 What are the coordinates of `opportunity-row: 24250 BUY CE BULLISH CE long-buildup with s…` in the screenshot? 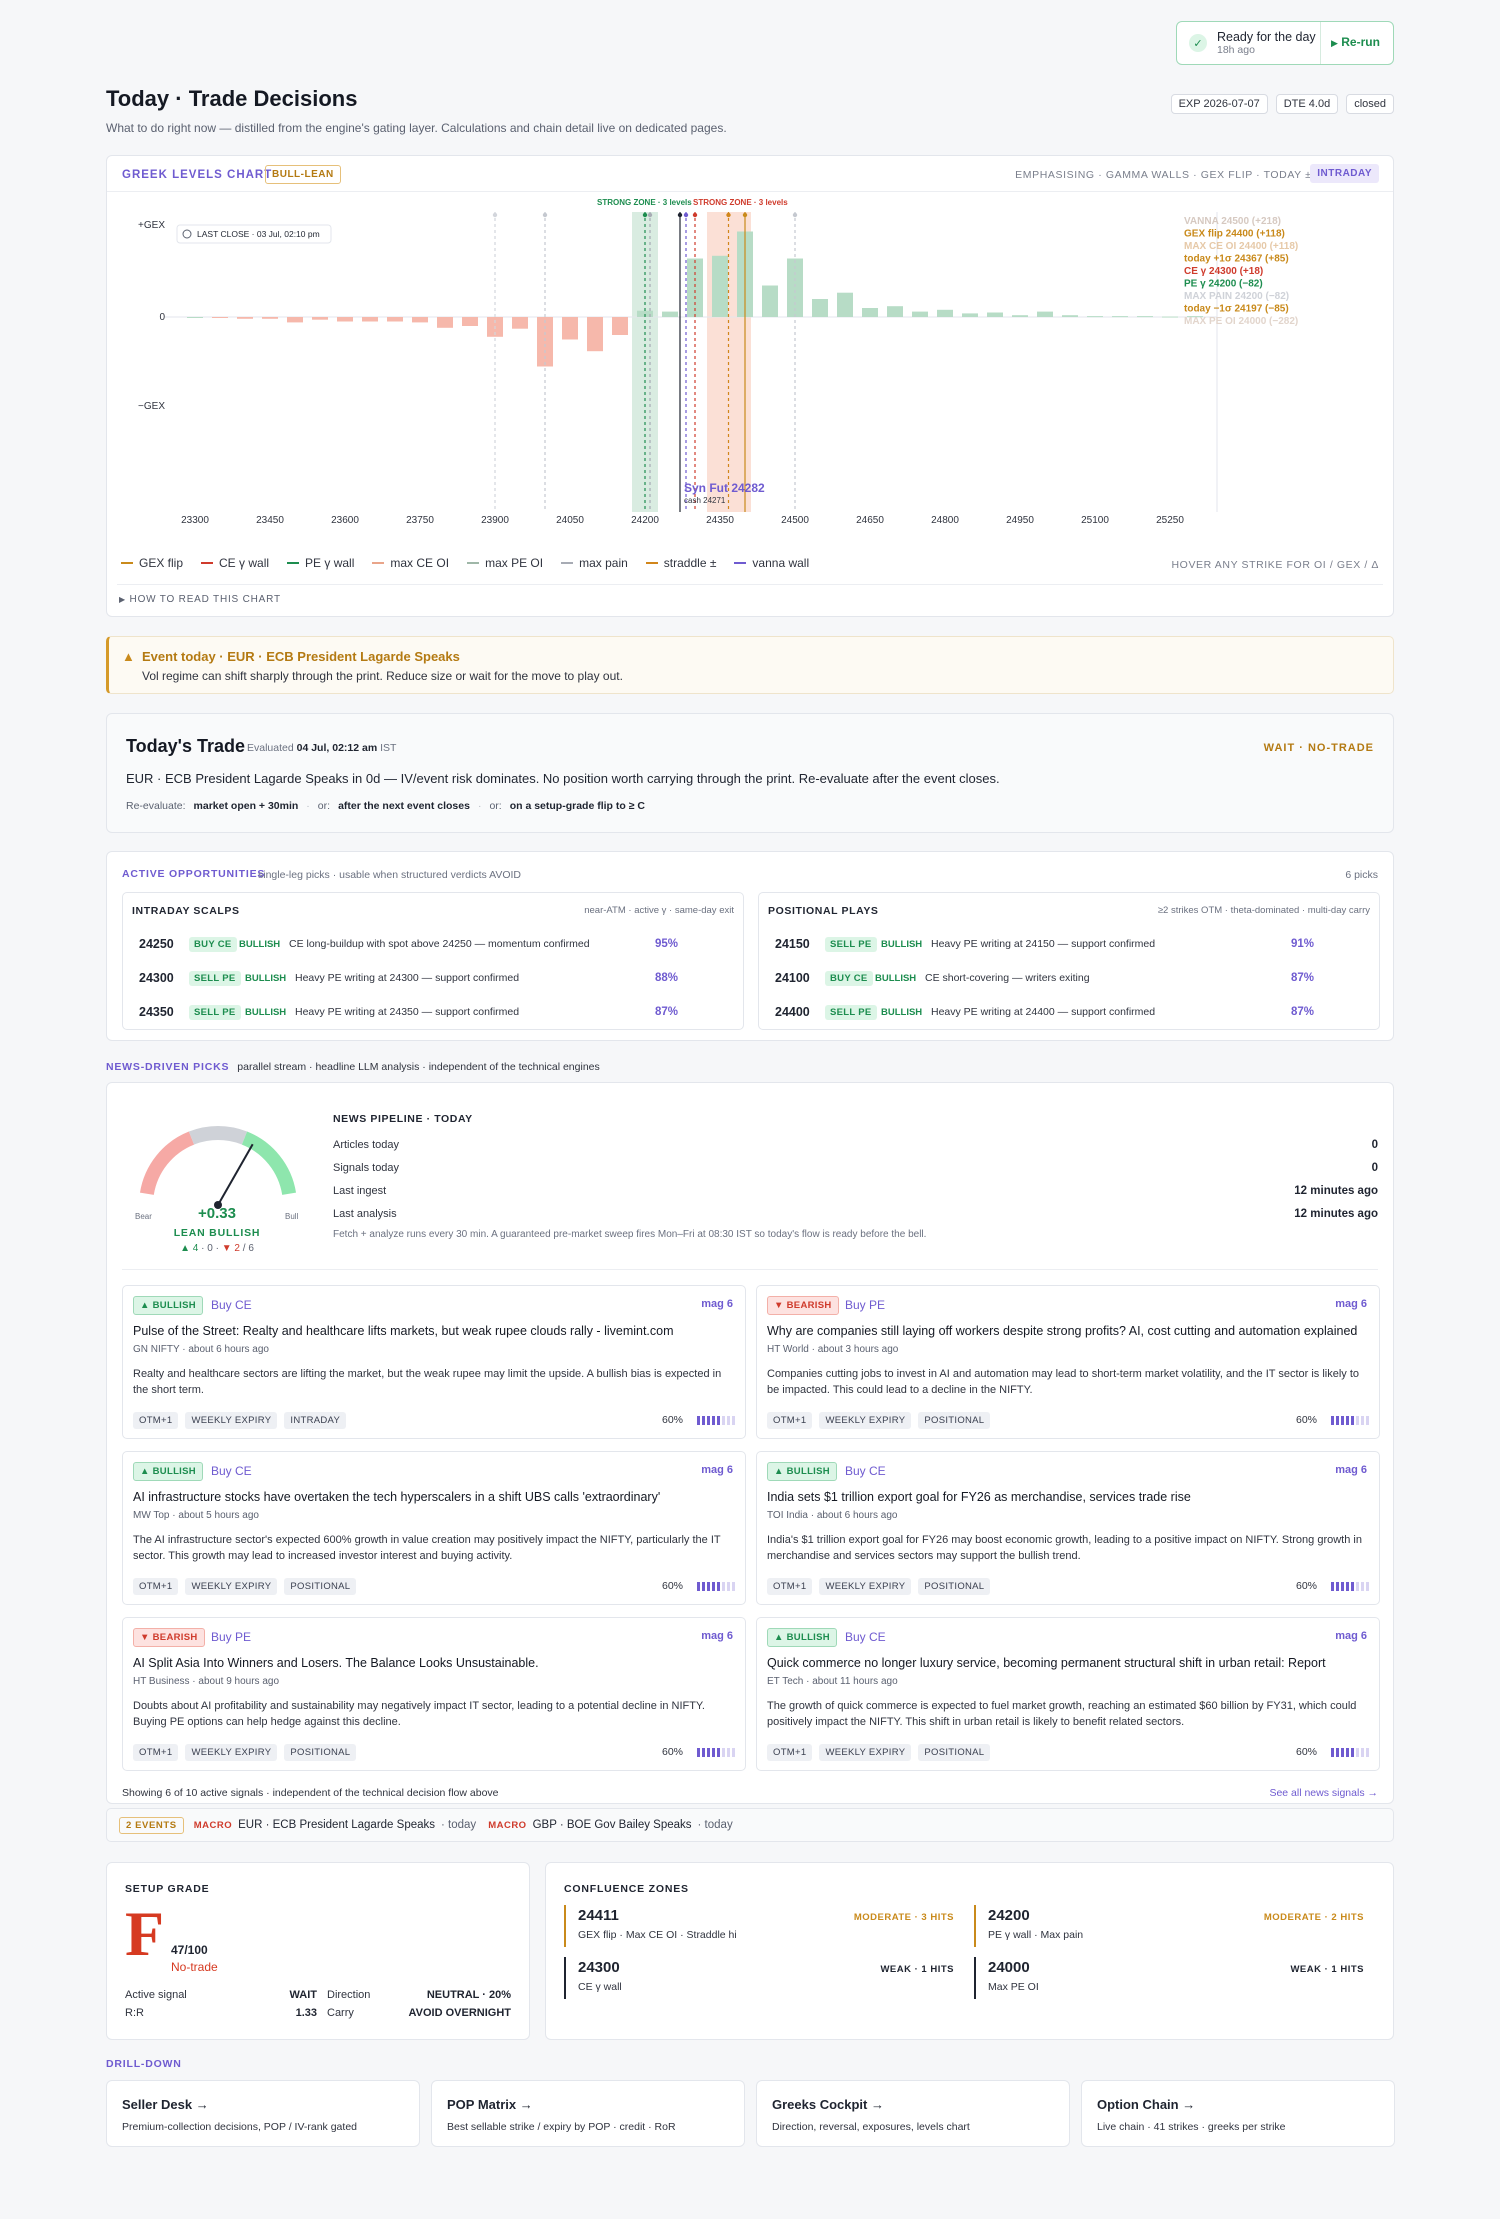 It's located at (433, 944).